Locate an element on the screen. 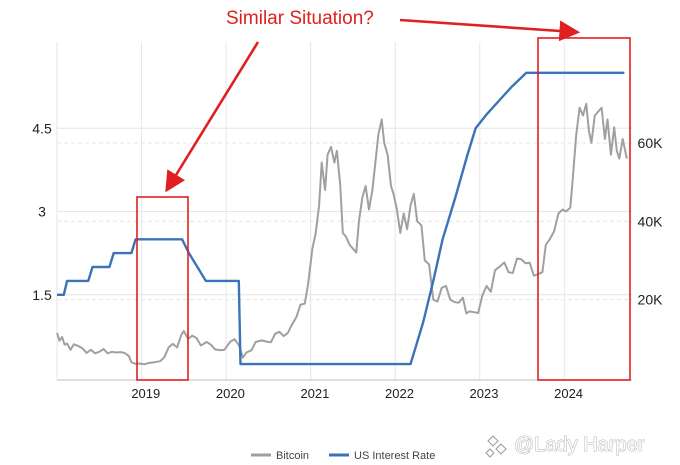 The width and height of the screenshot is (680, 465). y-left-tick-label: 4.5 is located at coordinates (42, 128).